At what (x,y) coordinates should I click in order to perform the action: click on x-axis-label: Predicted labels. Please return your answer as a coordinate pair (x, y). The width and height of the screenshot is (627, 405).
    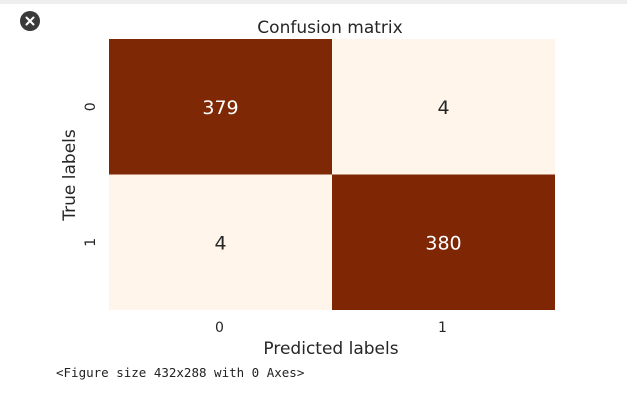
    Looking at the image, I should click on (330, 349).